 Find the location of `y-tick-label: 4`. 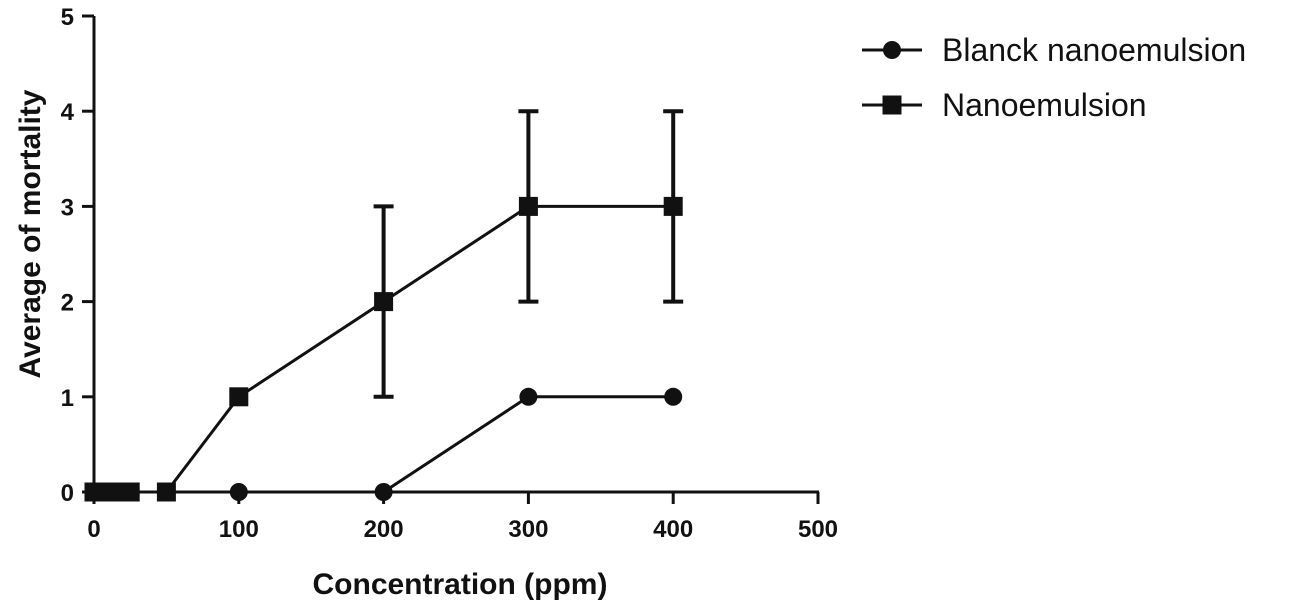

y-tick-label: 4 is located at coordinates (68, 112).